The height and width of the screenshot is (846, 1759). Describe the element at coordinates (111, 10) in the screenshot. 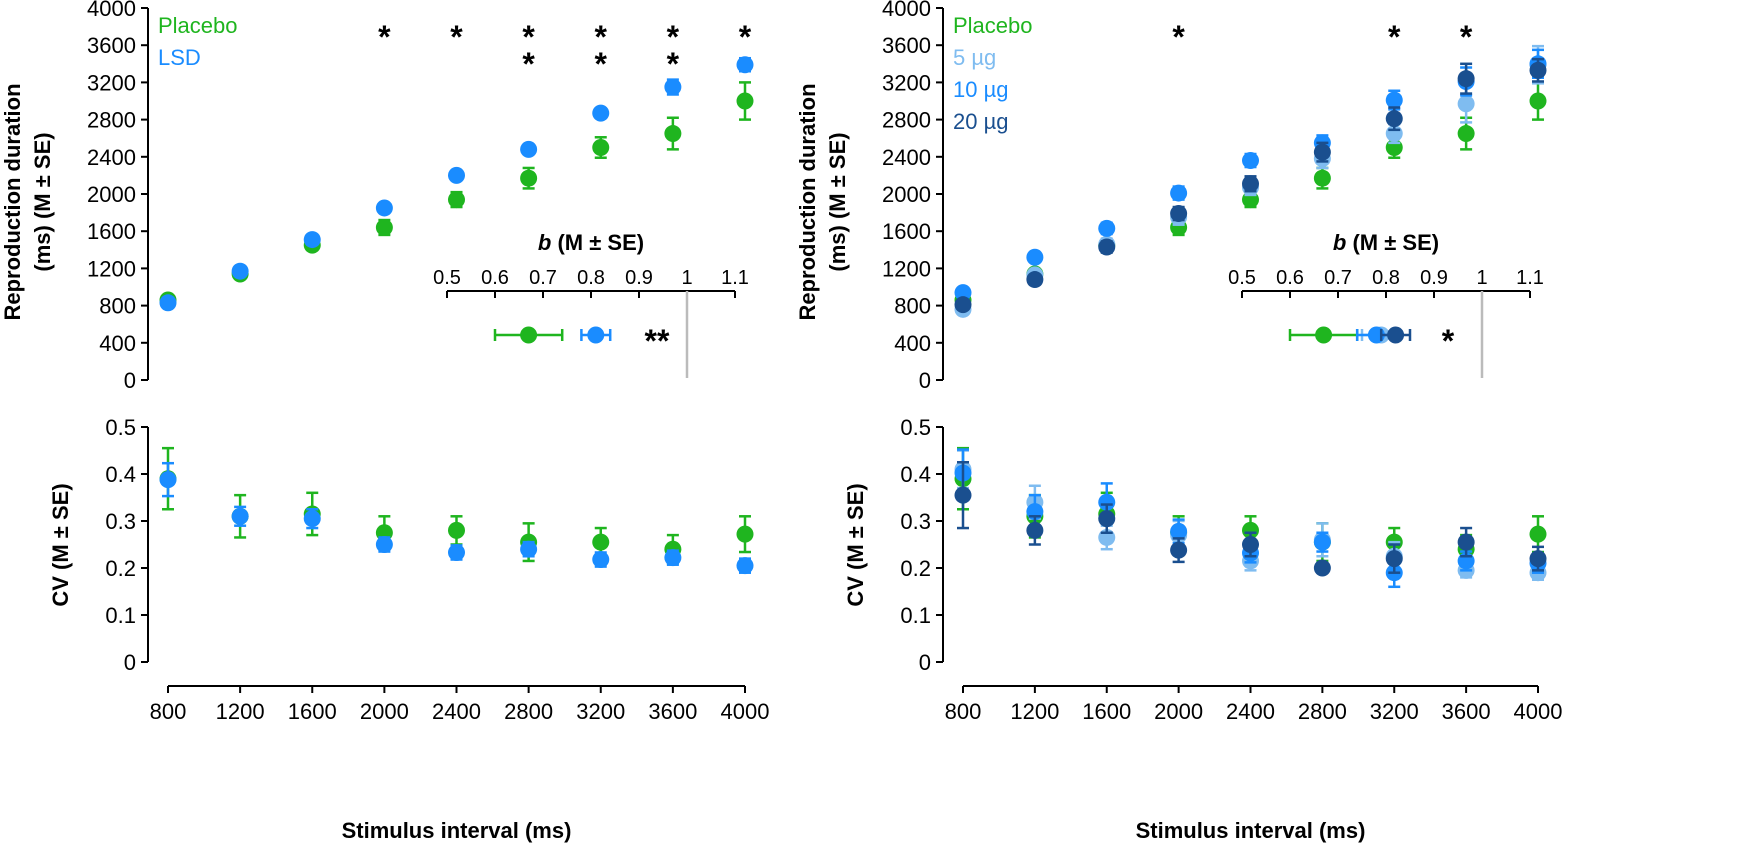

I see `y-tick-label: 4000` at that location.